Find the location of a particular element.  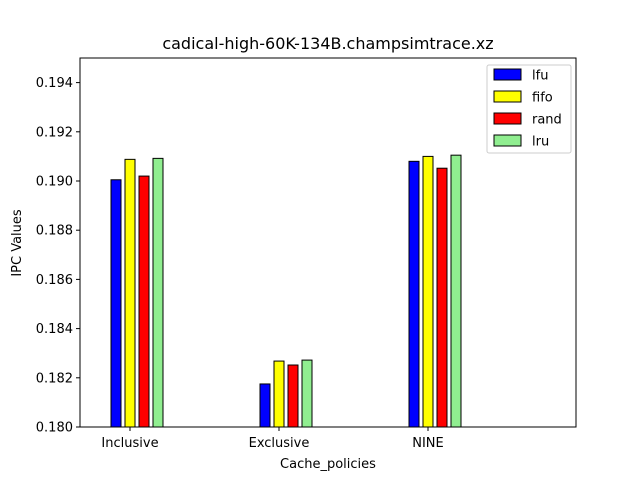

legend-label-lru: lru is located at coordinates (540, 142).